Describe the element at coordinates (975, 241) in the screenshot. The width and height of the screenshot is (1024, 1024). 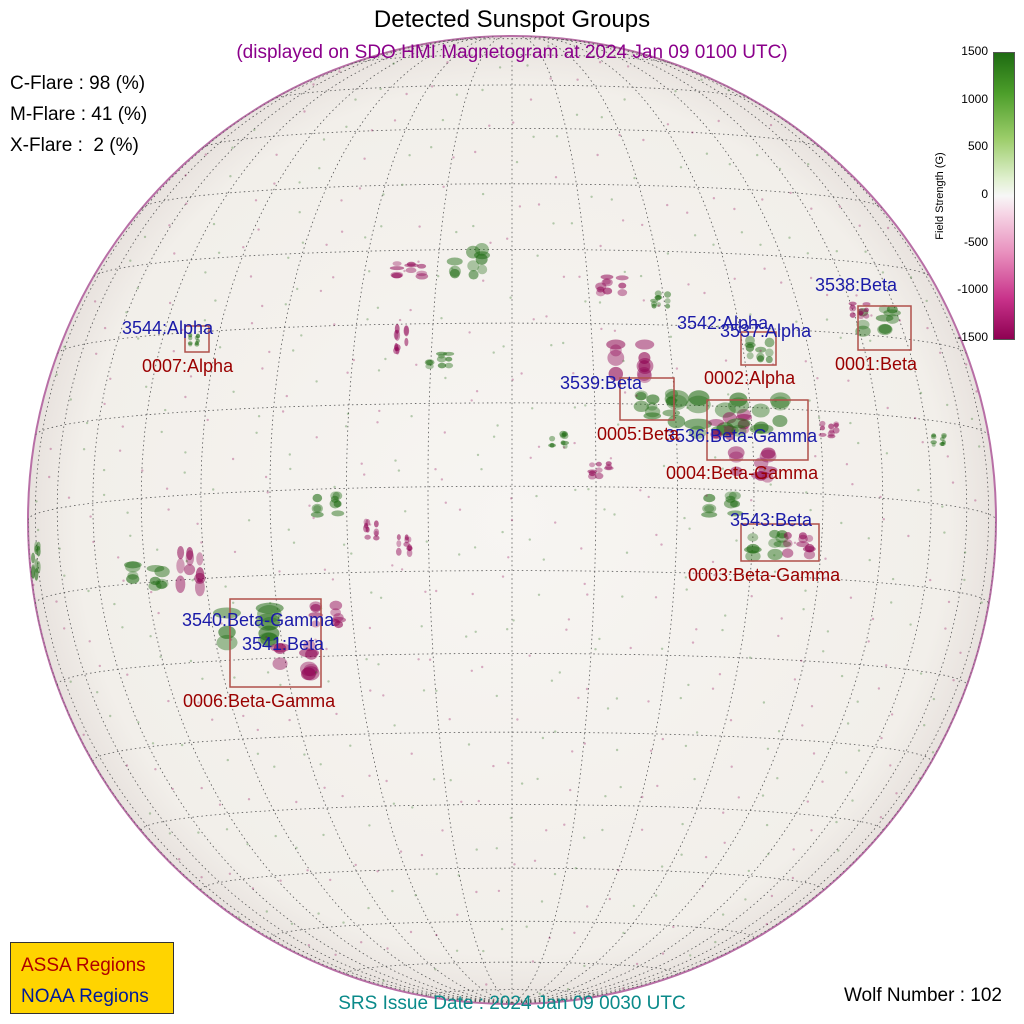
I see `colorbar-tick: -500` at that location.